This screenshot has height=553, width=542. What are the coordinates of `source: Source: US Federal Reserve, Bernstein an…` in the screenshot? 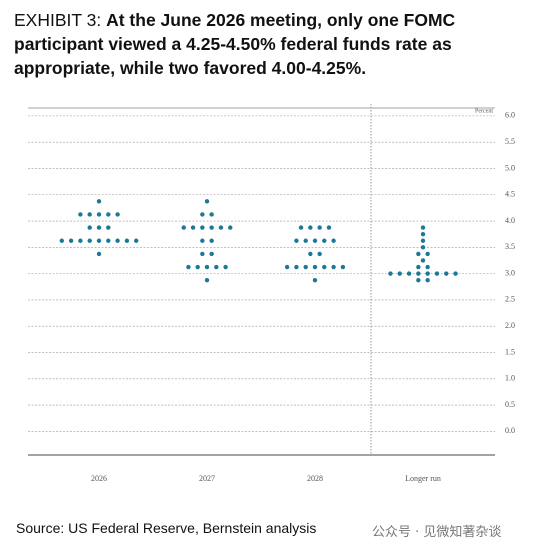 It's located at (166, 528).